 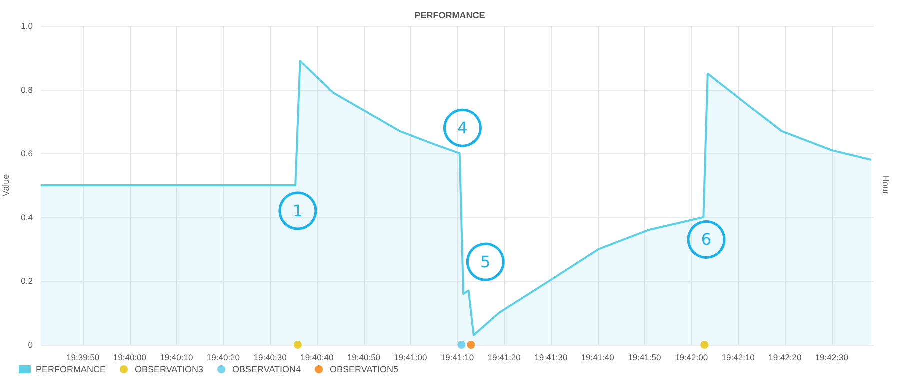 I want to click on x-tick-label: 19:41:40, so click(x=598, y=357).